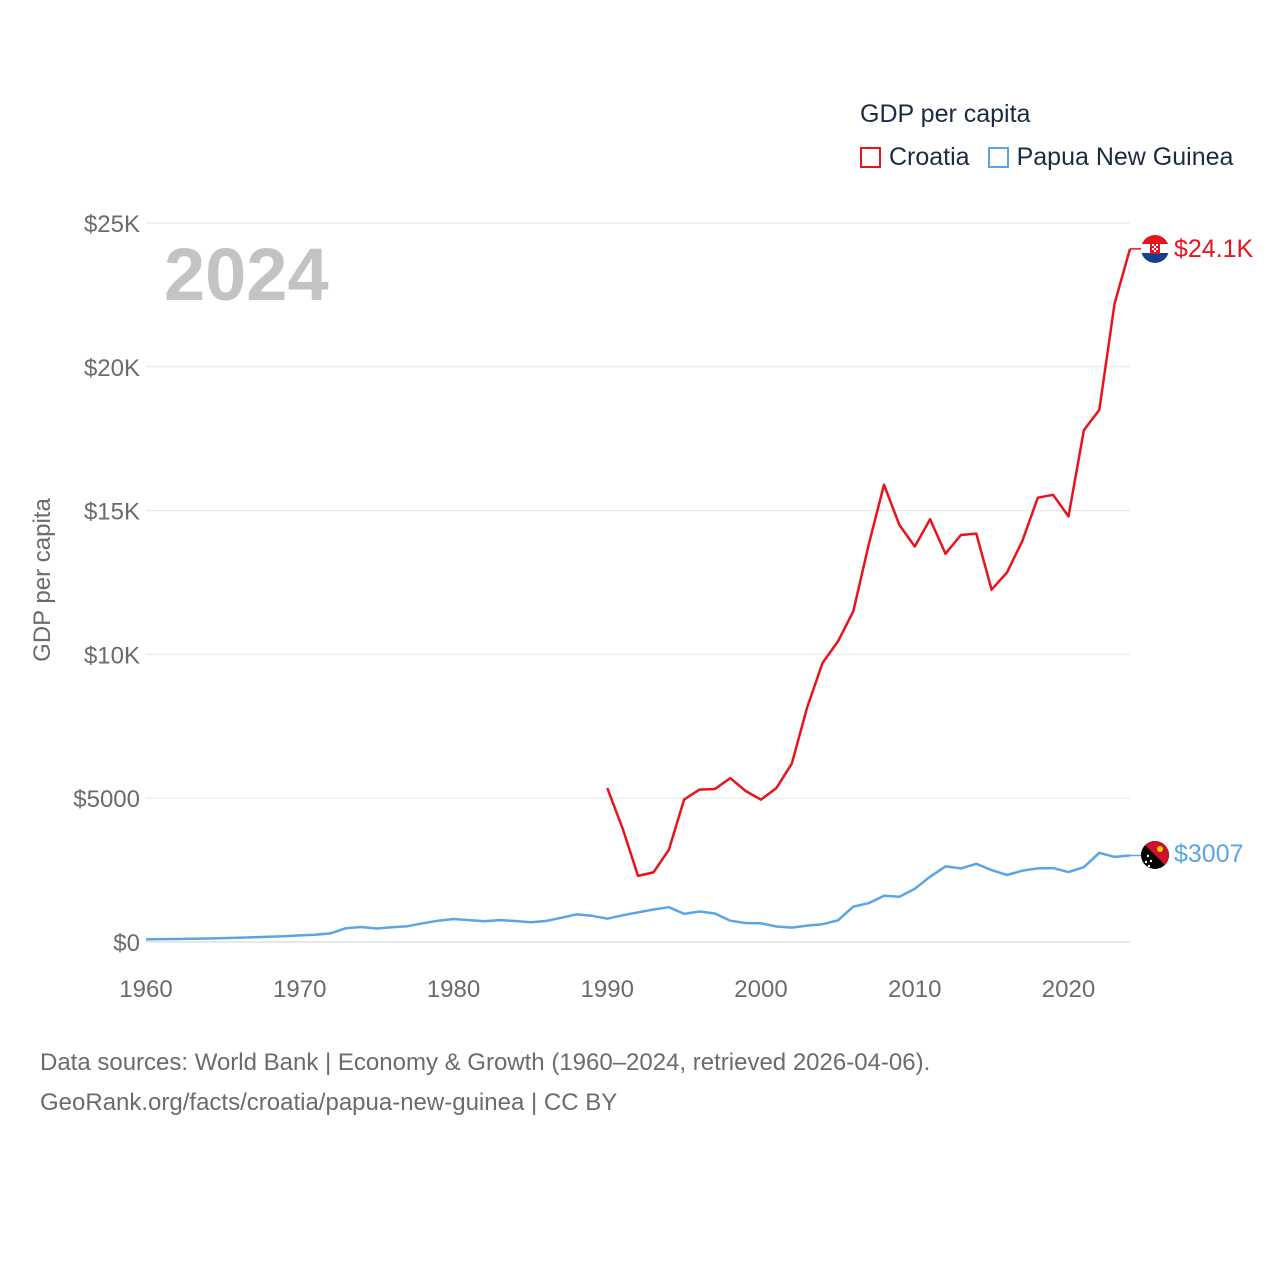 Image resolution: width=1280 pixels, height=1280 pixels. What do you see at coordinates (1214, 249) in the screenshot?
I see `croatia-end-label: $24.1K` at bounding box center [1214, 249].